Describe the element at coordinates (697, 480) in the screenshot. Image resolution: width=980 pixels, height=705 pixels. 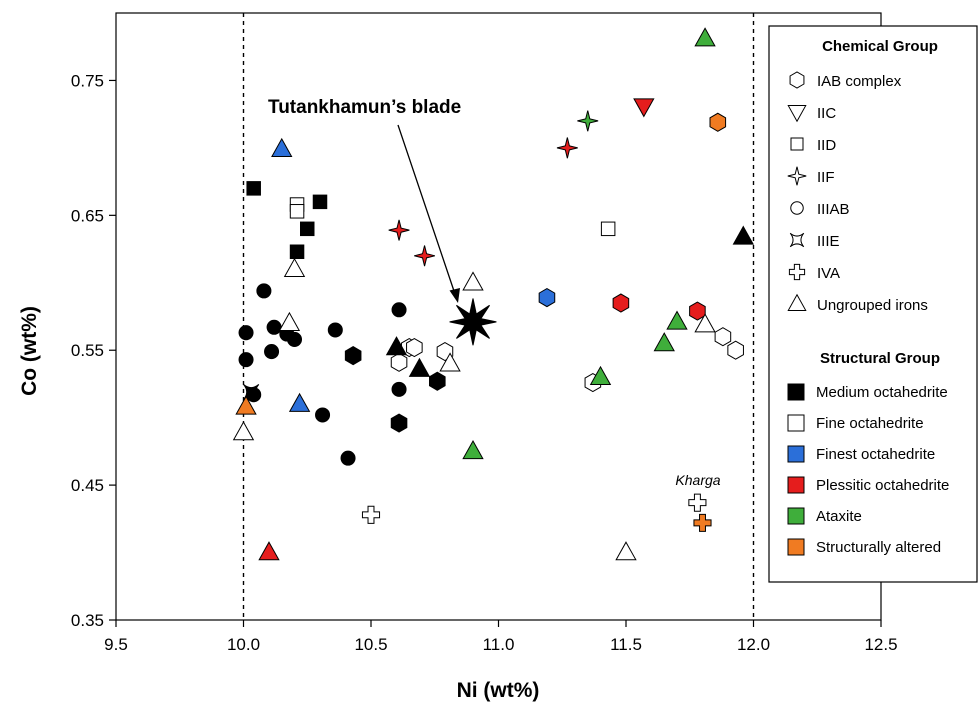
I see `annotation-kharga: Kharga` at that location.